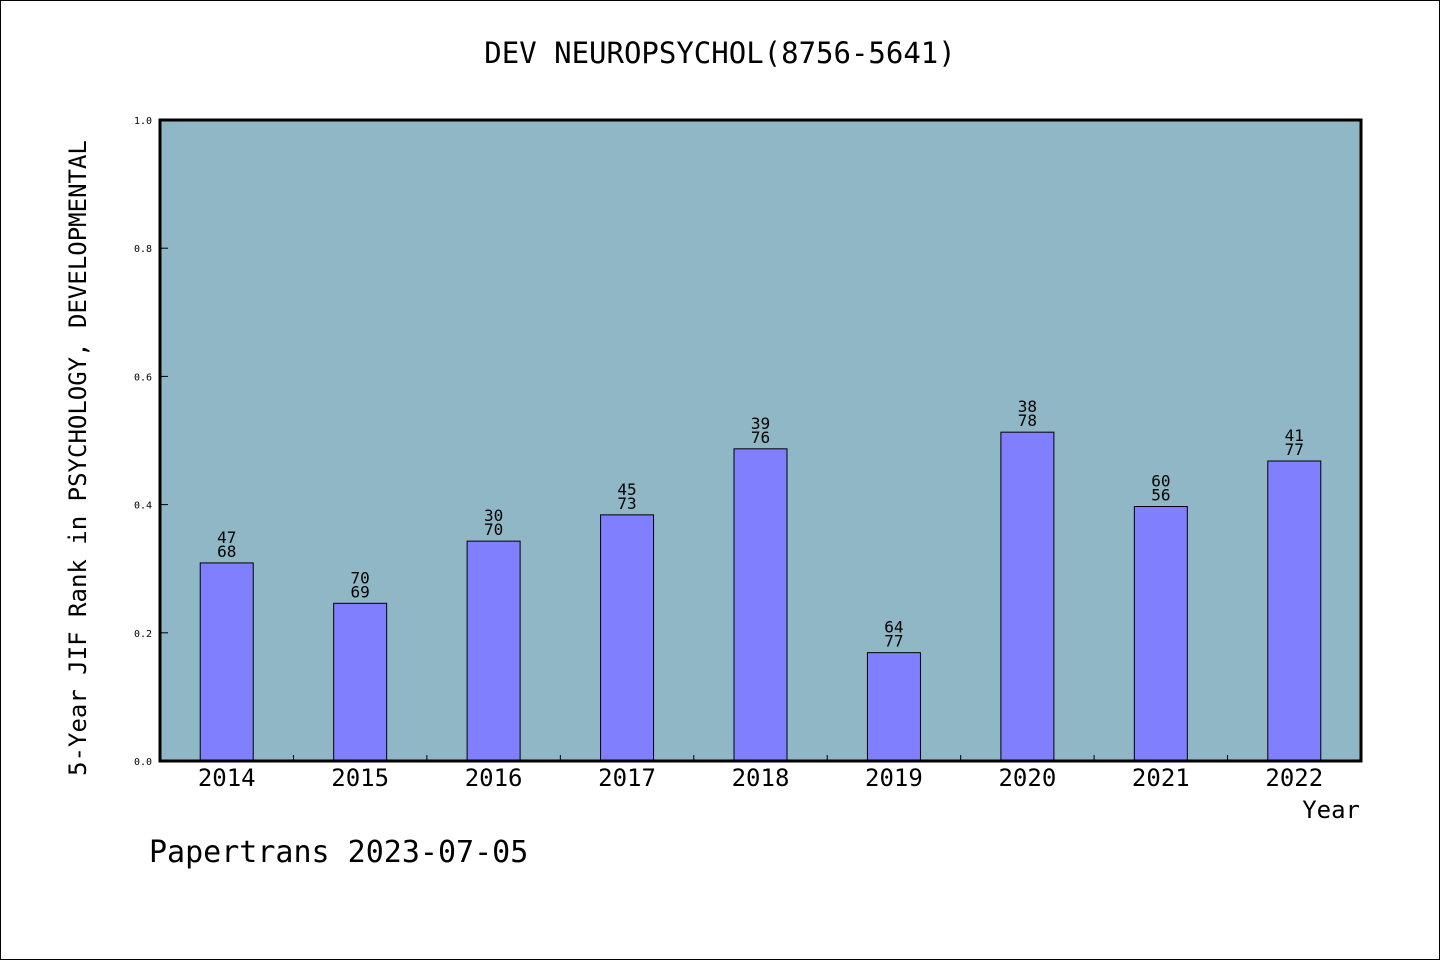 The width and height of the screenshot is (1440, 960). Describe the element at coordinates (143, 634) in the screenshot. I see `y-tick-label: 0.2` at that location.